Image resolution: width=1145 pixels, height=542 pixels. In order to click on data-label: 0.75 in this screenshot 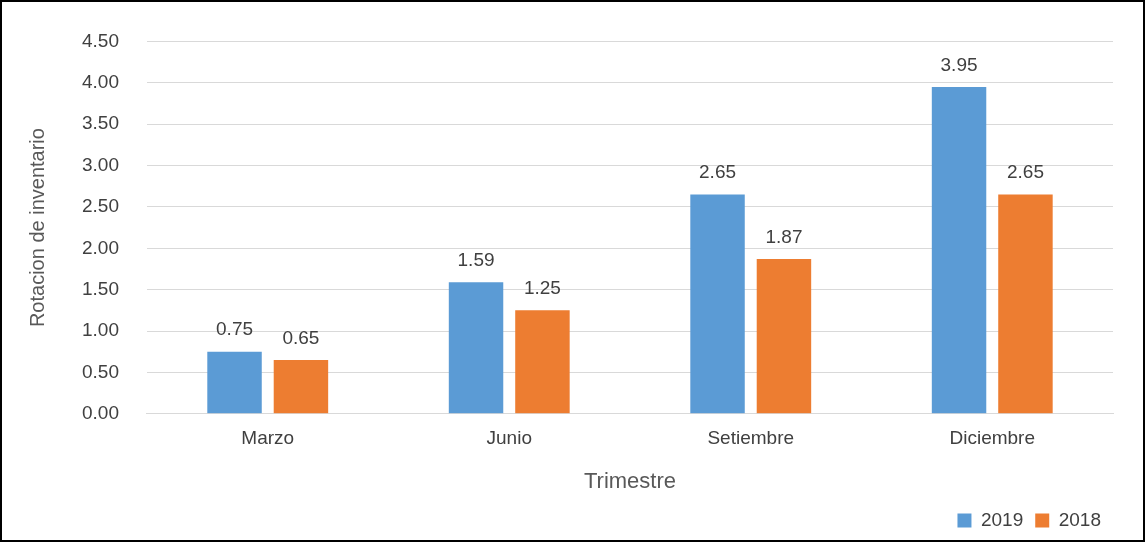, I will do `click(235, 329)`.